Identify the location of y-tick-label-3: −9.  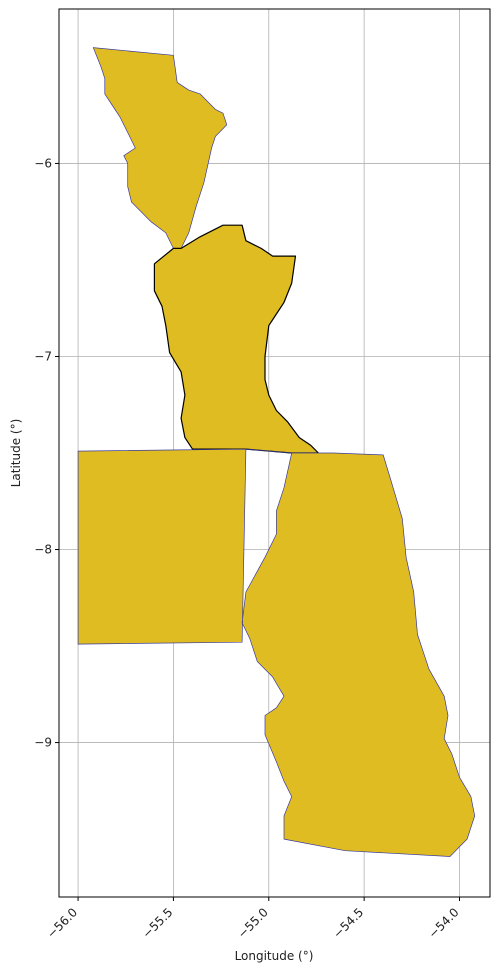
(43, 743).